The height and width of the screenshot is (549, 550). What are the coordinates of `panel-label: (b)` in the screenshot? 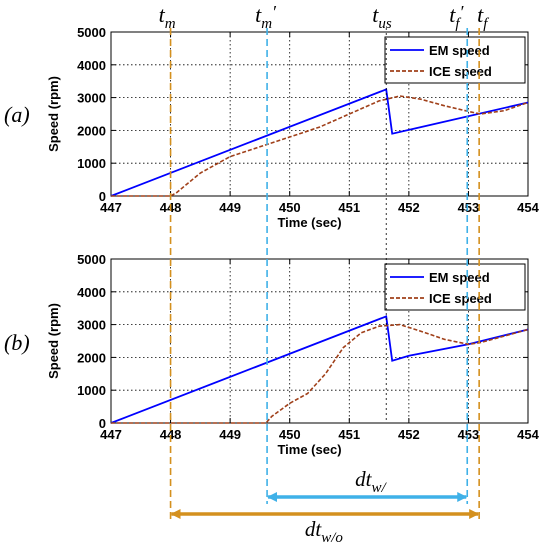 It's located at (17, 342).